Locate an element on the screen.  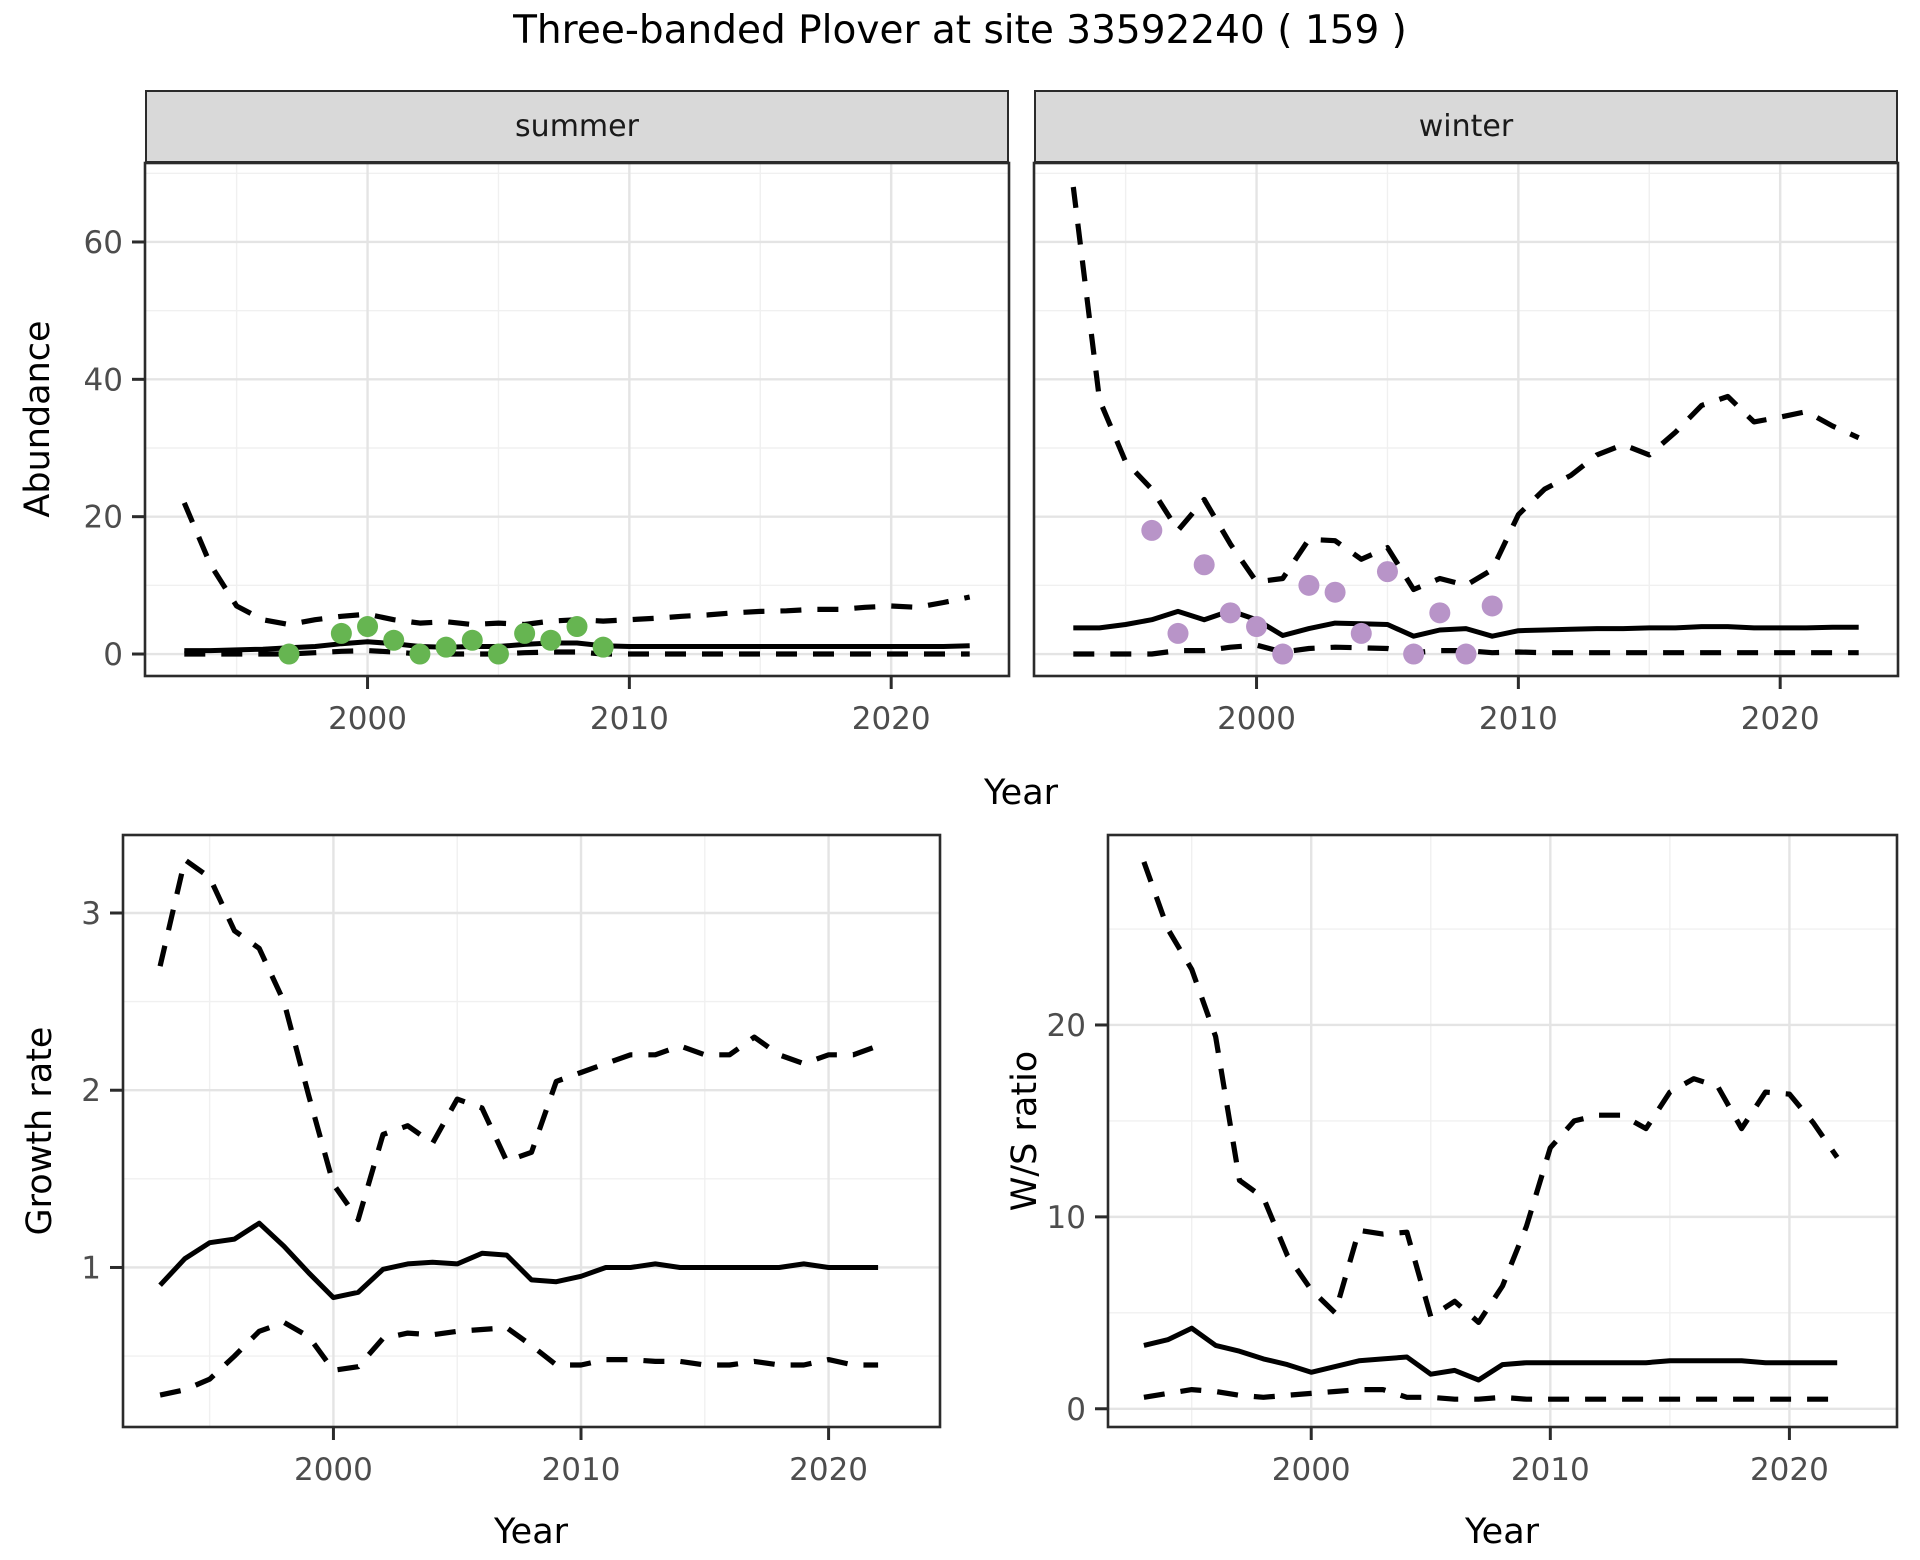
abundance-summer-median-line is located at coordinates (577, 646).